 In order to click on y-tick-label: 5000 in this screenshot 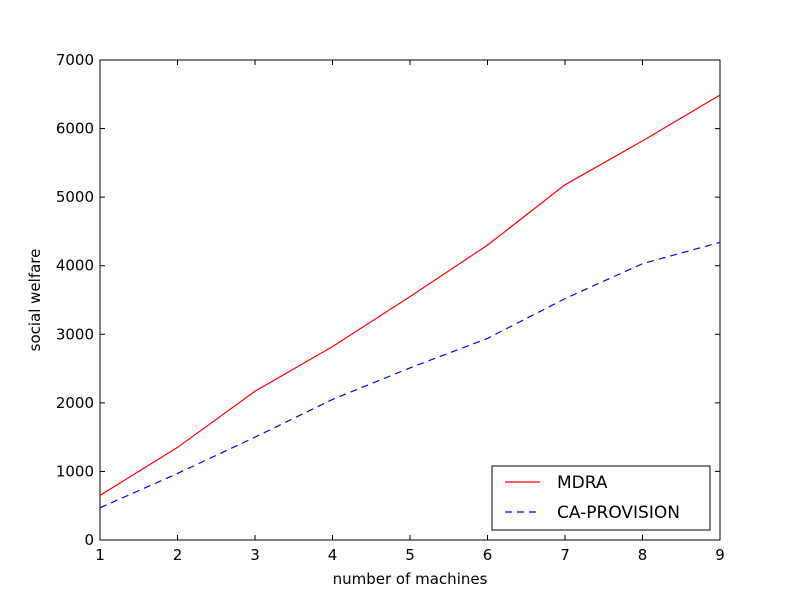, I will do `click(75, 197)`.